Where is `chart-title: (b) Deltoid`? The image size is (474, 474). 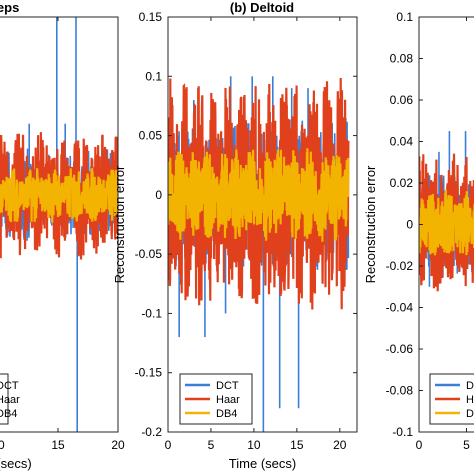
chart-title: (b) Deltoid is located at coordinates (262, 7).